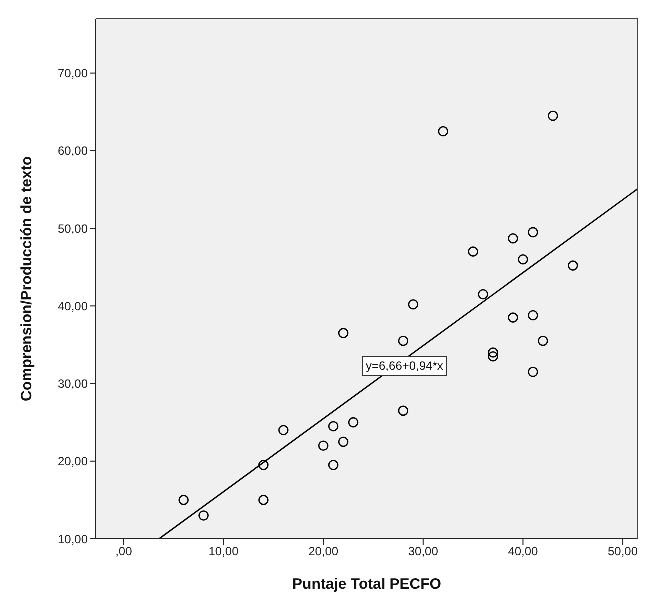  What do you see at coordinates (405, 366) in the screenshot?
I see `annotation: y=6,66+0,94*x` at bounding box center [405, 366].